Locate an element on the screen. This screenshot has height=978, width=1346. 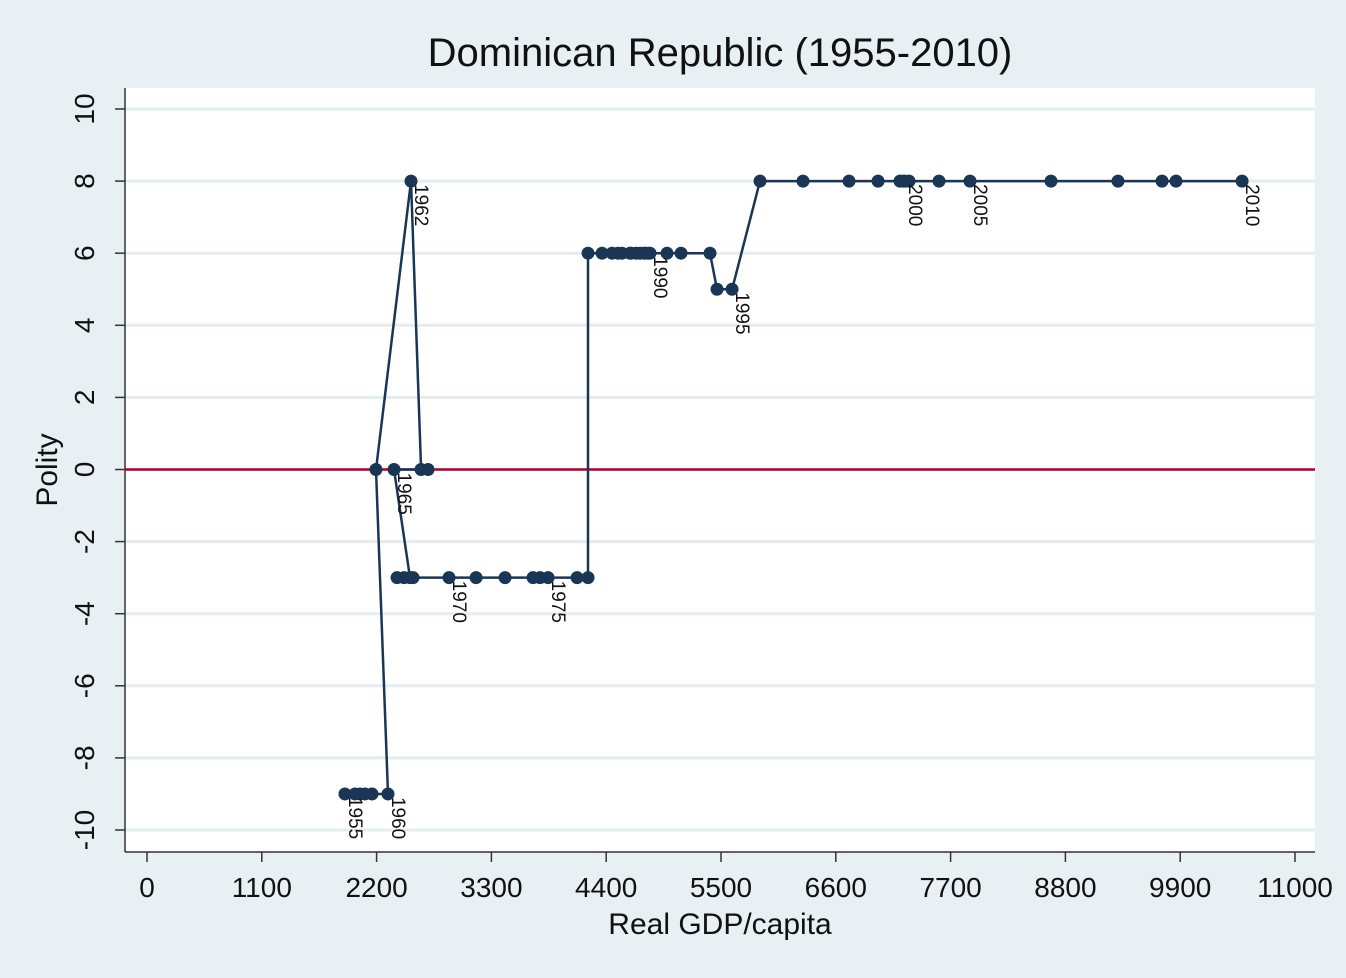
x-tick-label: 2200 is located at coordinates (376, 887).